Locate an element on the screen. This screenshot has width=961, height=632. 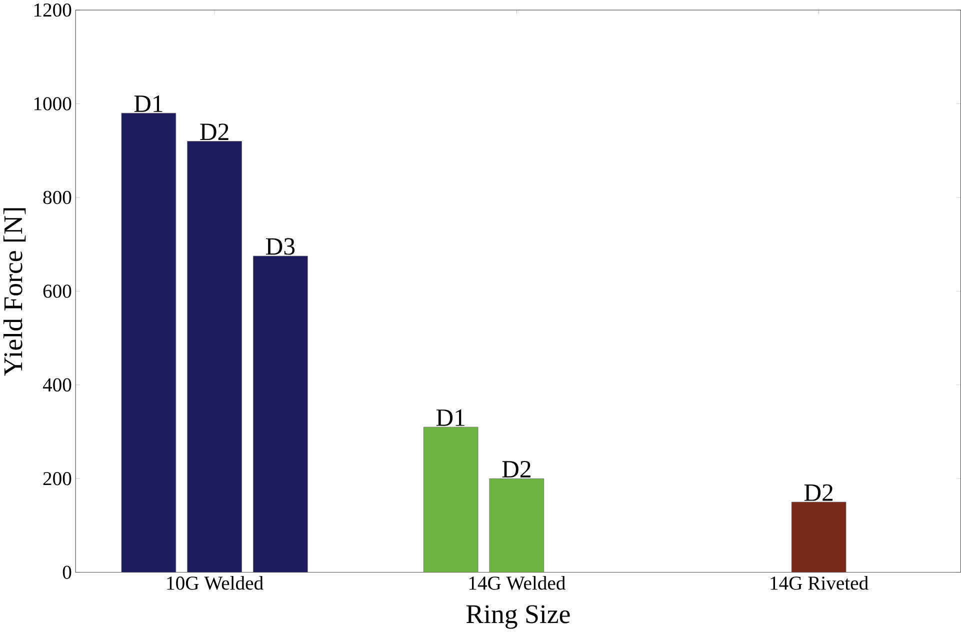
series-label: D1 is located at coordinates (148, 103).